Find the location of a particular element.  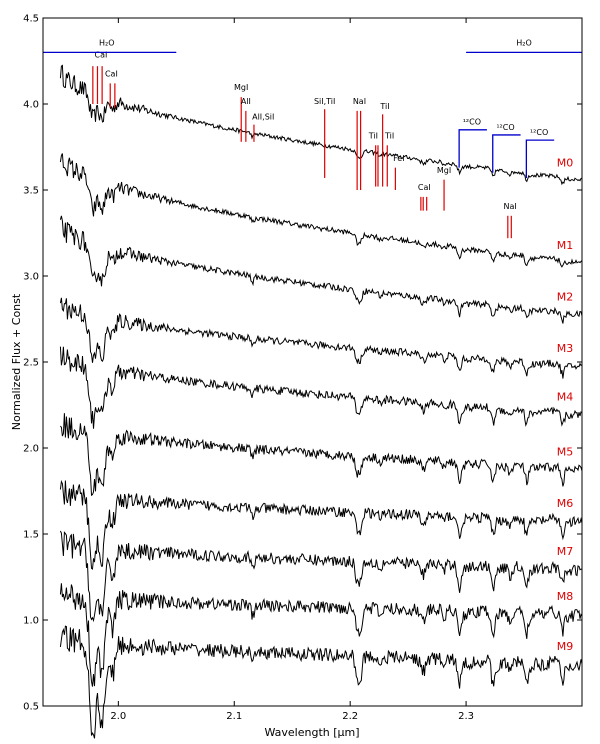

y-tick-label: 3.0 is located at coordinates (31, 277).